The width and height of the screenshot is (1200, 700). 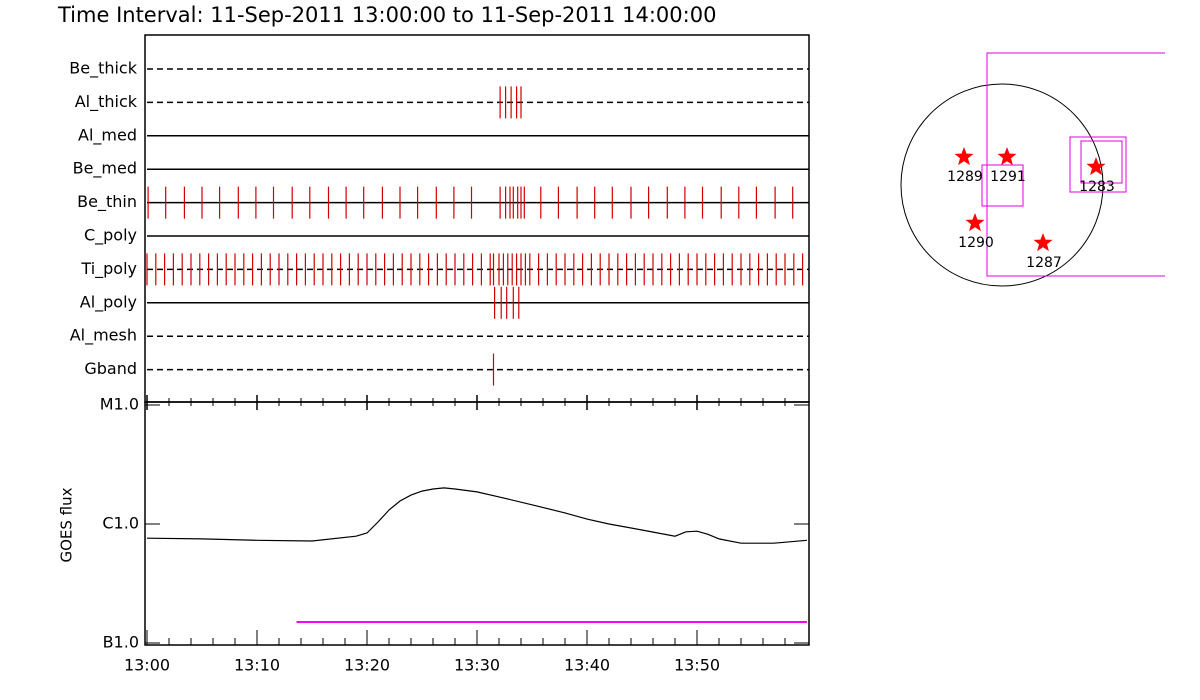 I want to click on region-label: 1283, so click(x=1097, y=187).